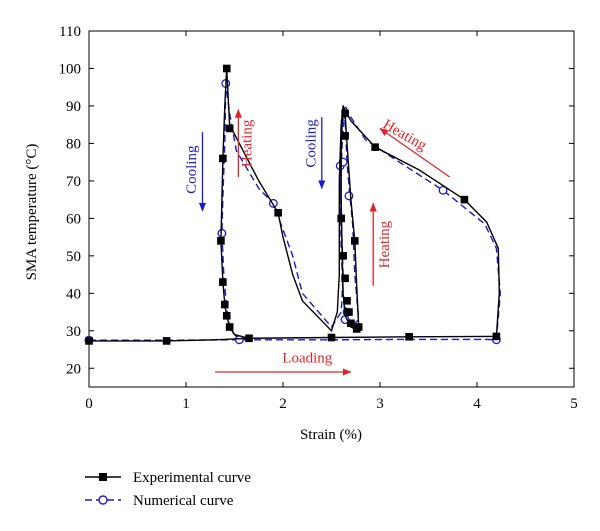 This screenshot has width=600, height=531. I want to click on y-tick-label: 50, so click(73, 257).